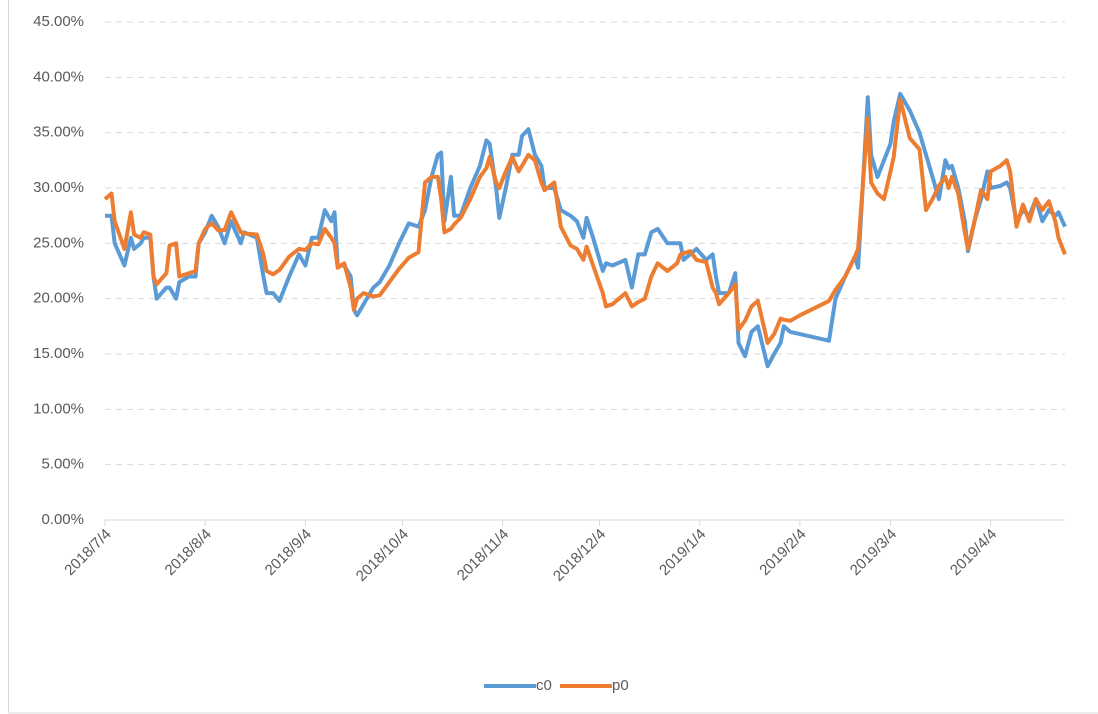 The height and width of the screenshot is (714, 1098). Describe the element at coordinates (544, 685) in the screenshot. I see `legend-label: c0` at that location.